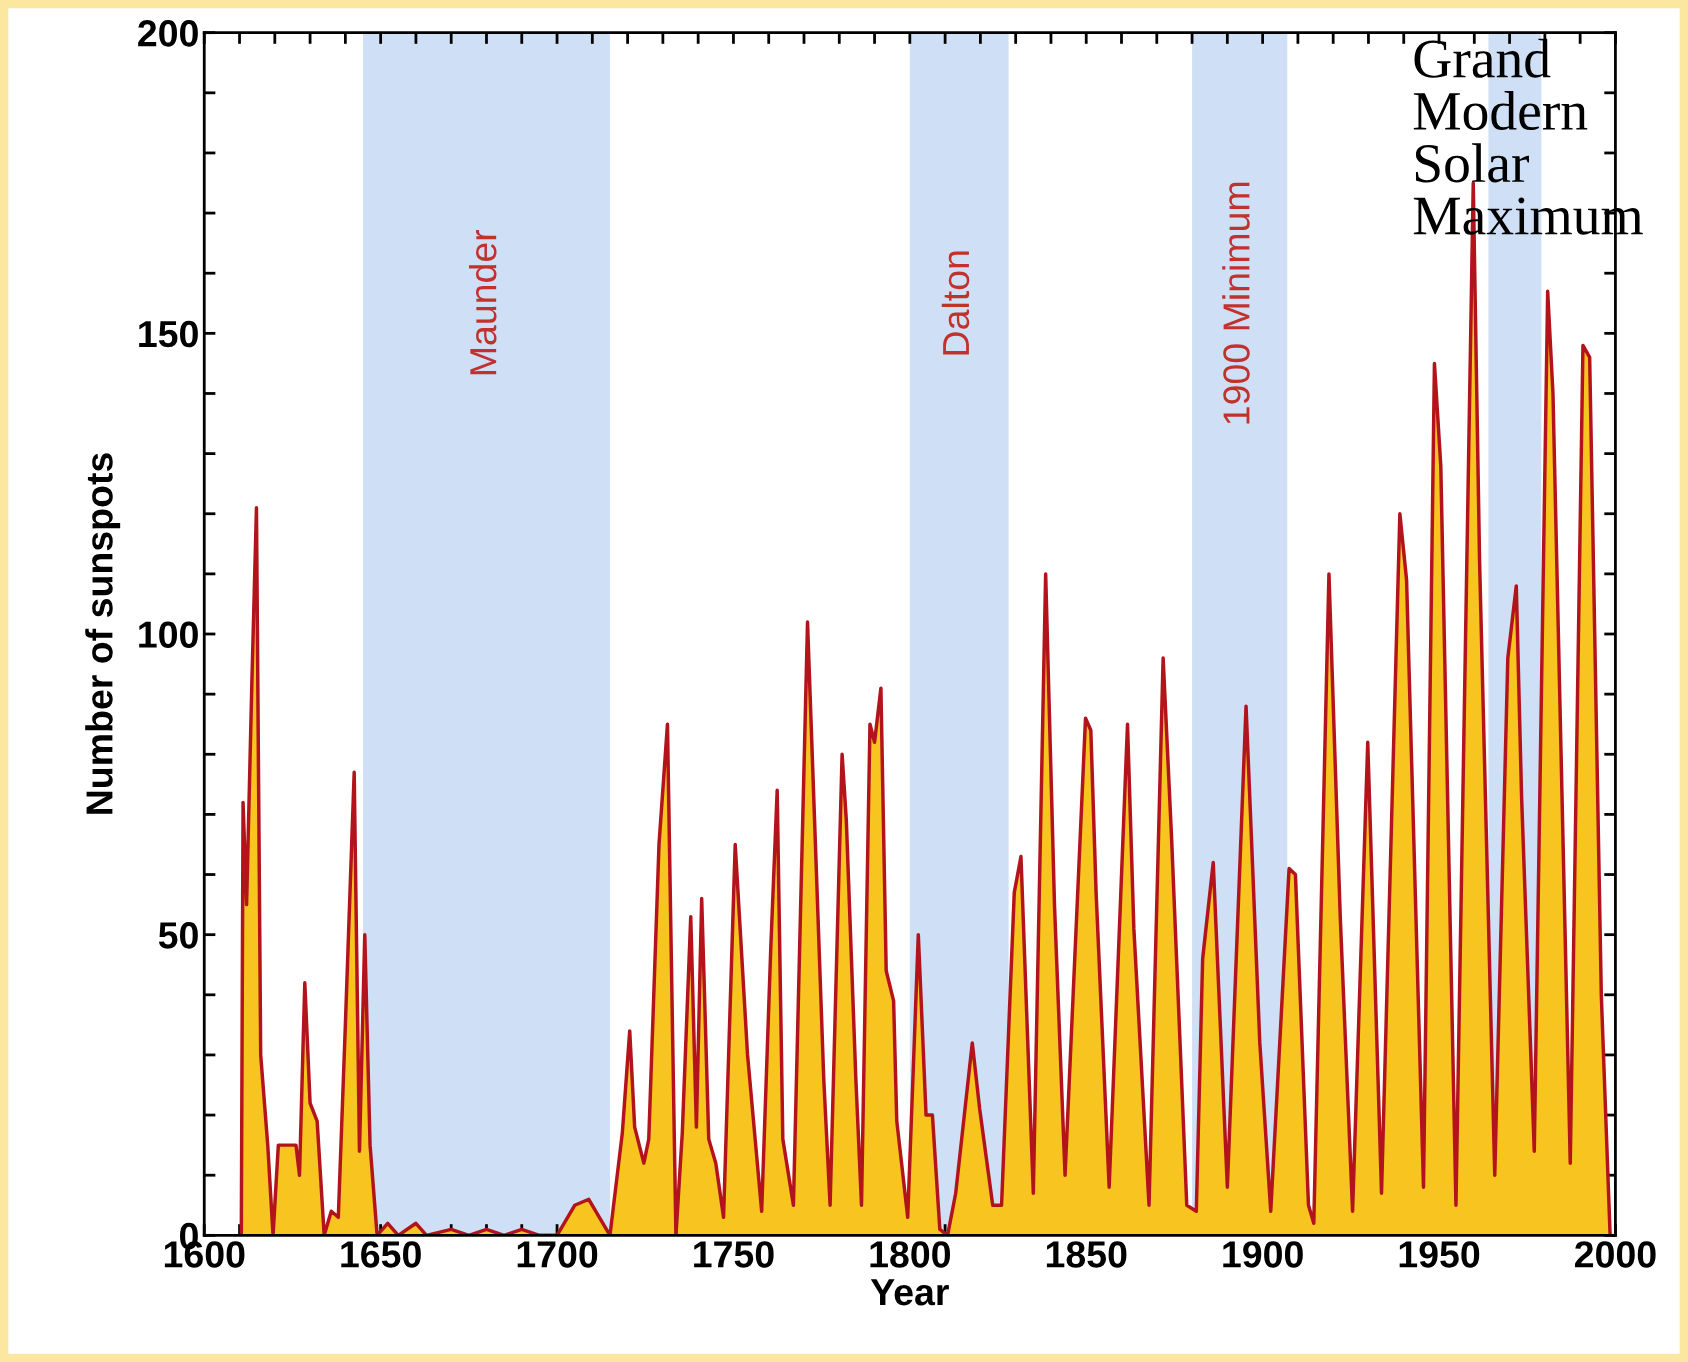 This screenshot has height=1362, width=1688. I want to click on band-label: Dalton, so click(955, 303).